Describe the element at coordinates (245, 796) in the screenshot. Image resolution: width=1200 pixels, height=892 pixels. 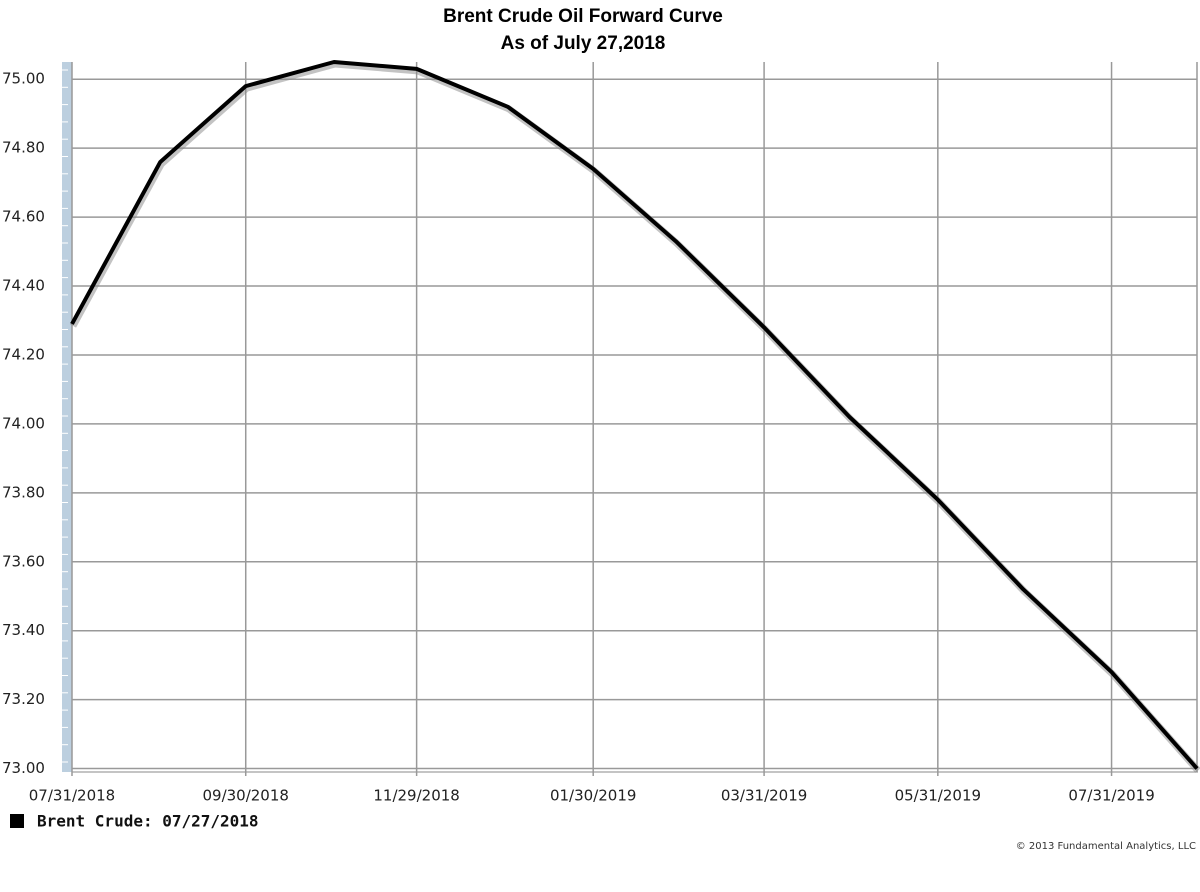
I see `x-tick-label: 09/30/2018` at that location.